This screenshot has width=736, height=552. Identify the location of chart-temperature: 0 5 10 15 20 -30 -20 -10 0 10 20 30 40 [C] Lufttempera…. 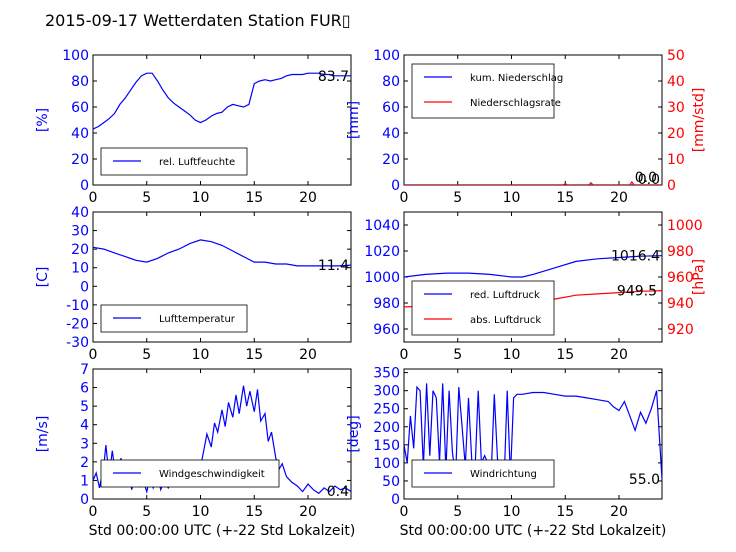
(193, 284).